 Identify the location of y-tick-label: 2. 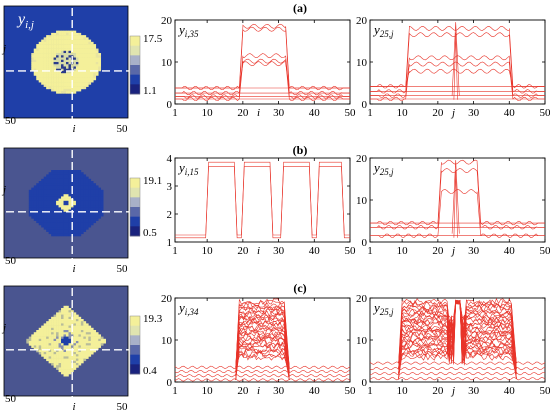
(170, 215).